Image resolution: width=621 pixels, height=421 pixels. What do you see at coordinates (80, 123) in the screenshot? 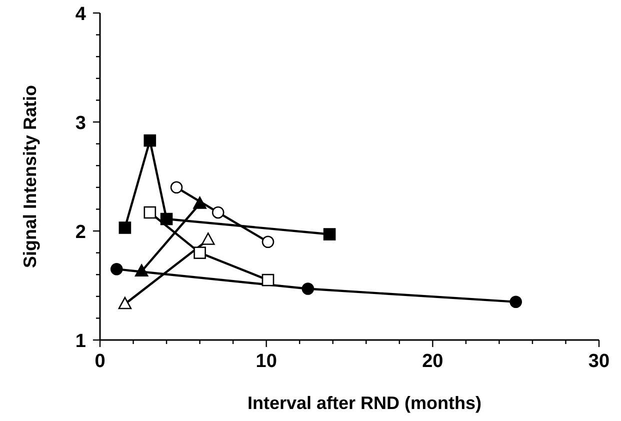
I see `y-tick-label: 3` at bounding box center [80, 123].